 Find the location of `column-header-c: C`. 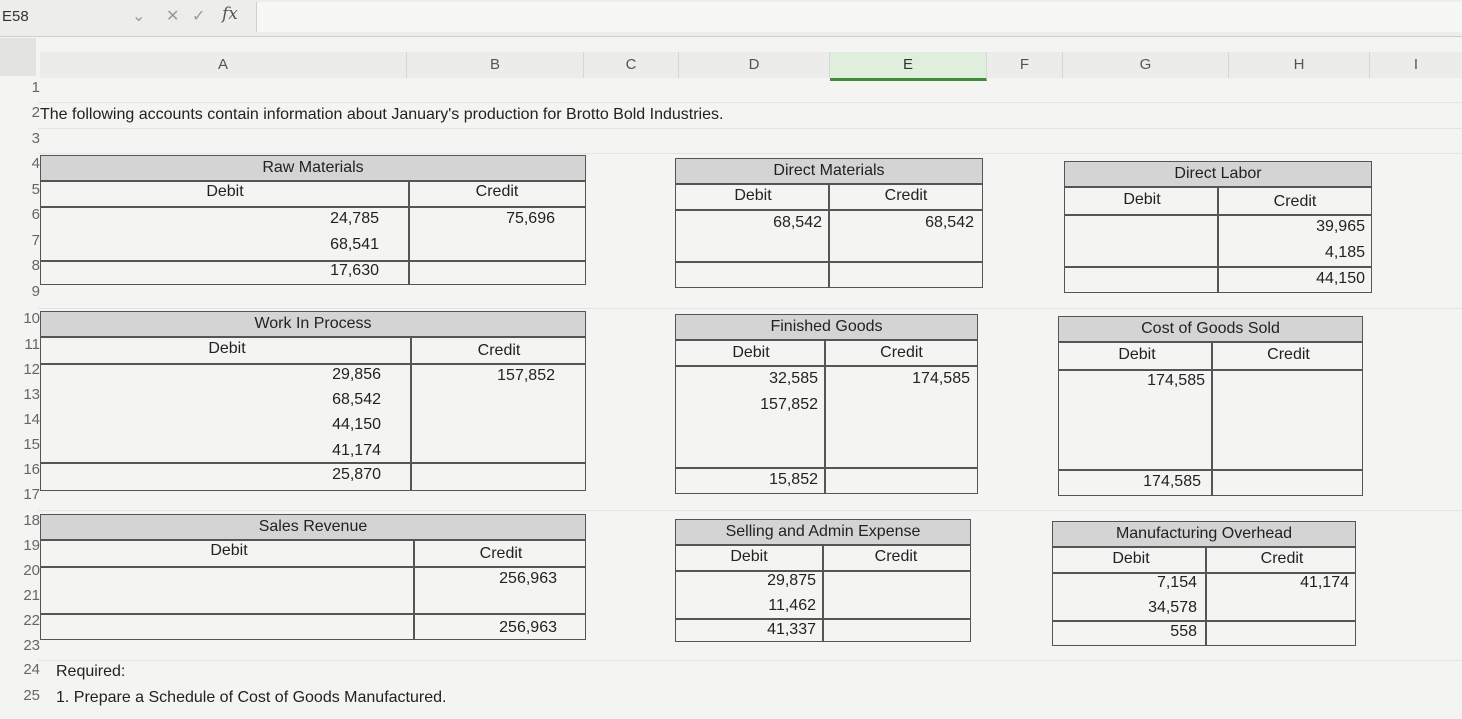

column-header-c: C is located at coordinates (631, 65).